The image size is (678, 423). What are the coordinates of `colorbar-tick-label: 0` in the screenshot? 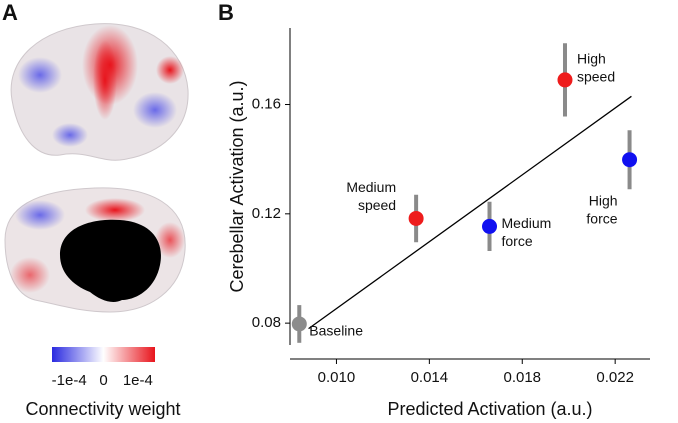 It's located at (103, 380).